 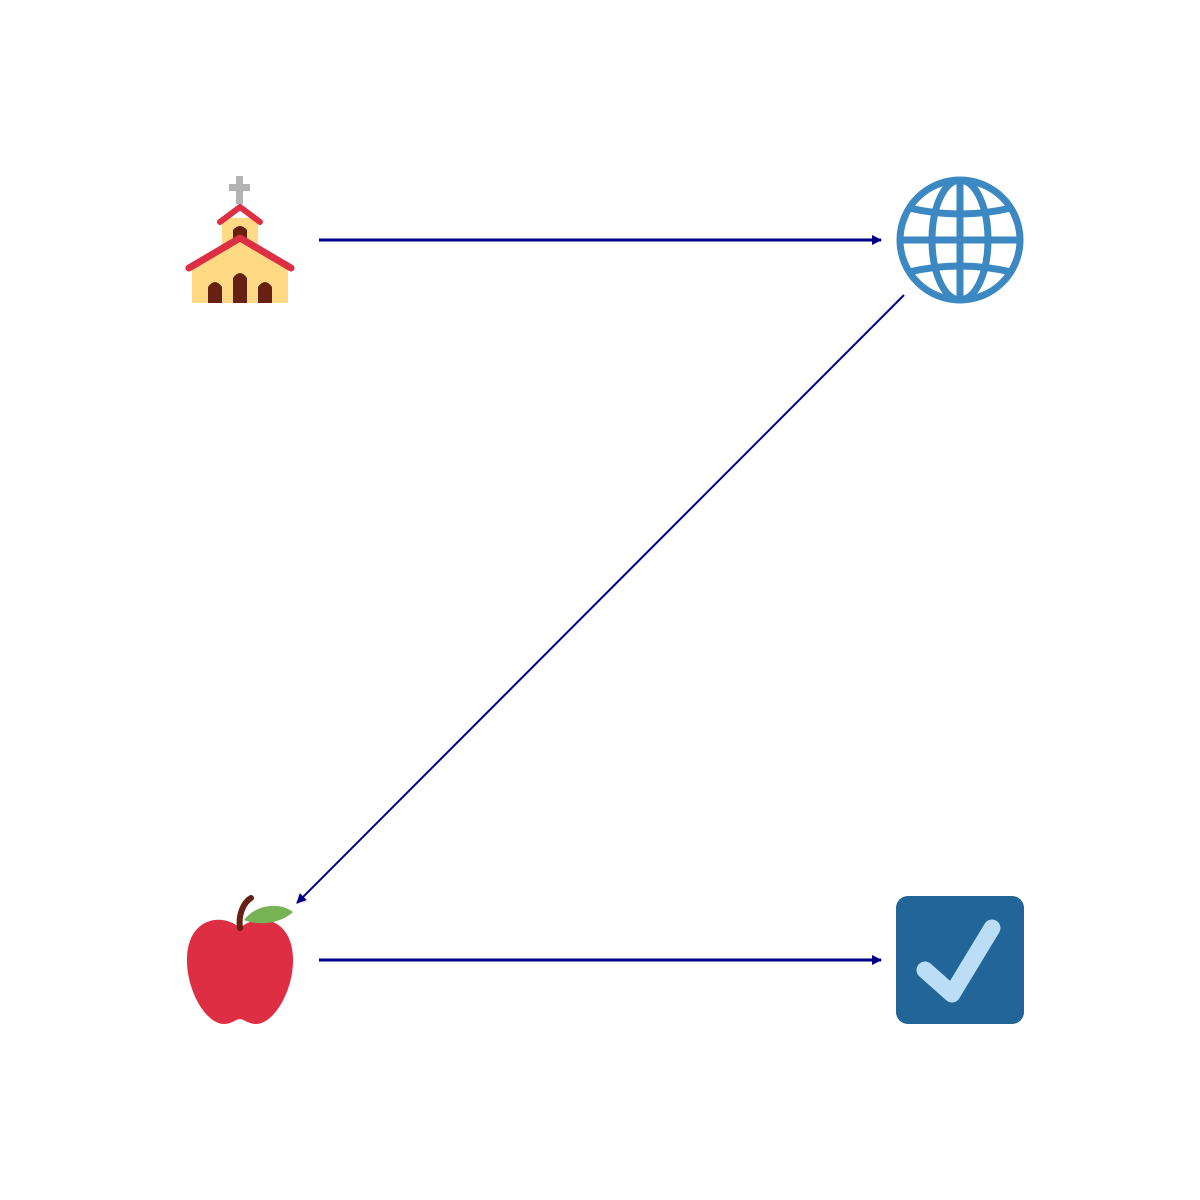 I want to click on globe-with-meridians-icon, so click(x=960, y=240).